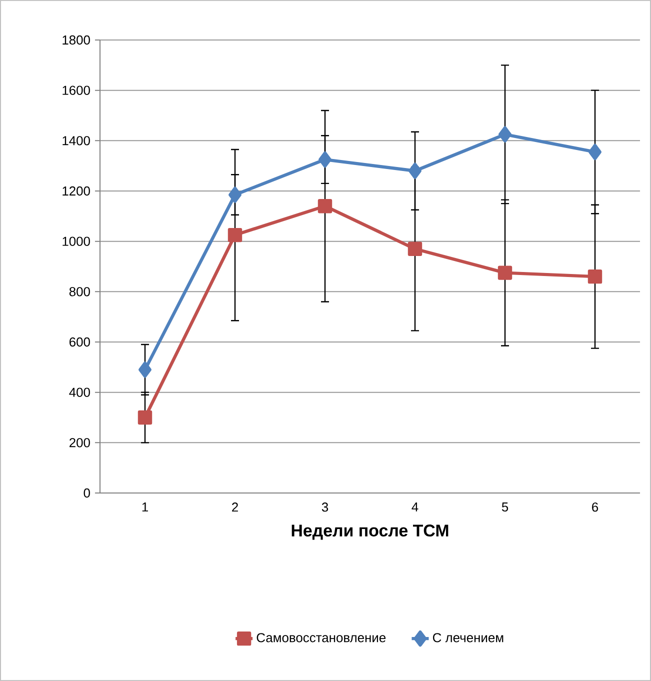 Image resolution: width=651 pixels, height=681 pixels. Describe the element at coordinates (76, 191) in the screenshot. I see `y-tick-label: 1200` at that location.